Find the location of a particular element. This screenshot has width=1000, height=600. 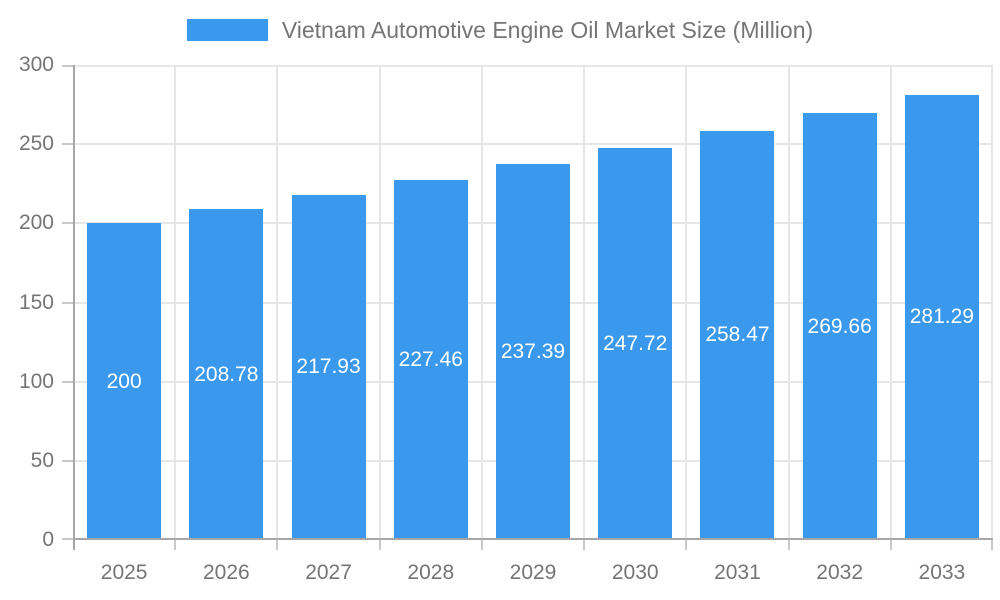

bar-value-label: 237.39 is located at coordinates (533, 352).